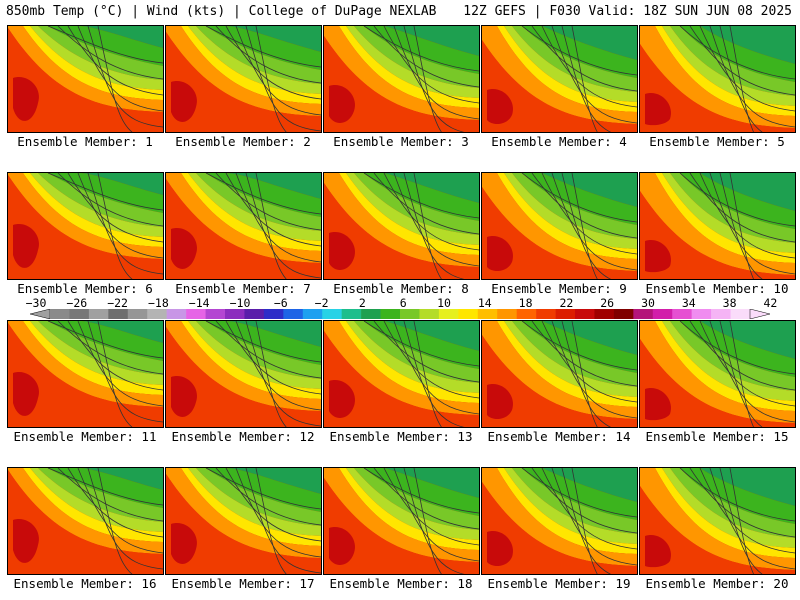  Describe the element at coordinates (559, 141) in the screenshot. I see `ensemble-member-label: Ensemble Member: 4` at that location.